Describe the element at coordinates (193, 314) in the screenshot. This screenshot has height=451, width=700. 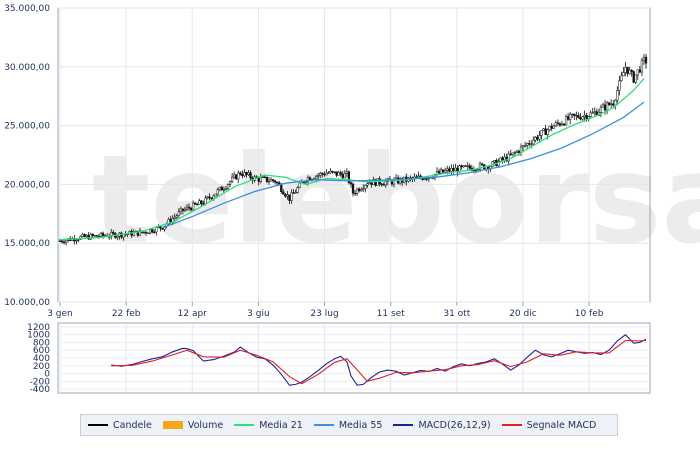
I see `x-tick: 12 apr` at that location.